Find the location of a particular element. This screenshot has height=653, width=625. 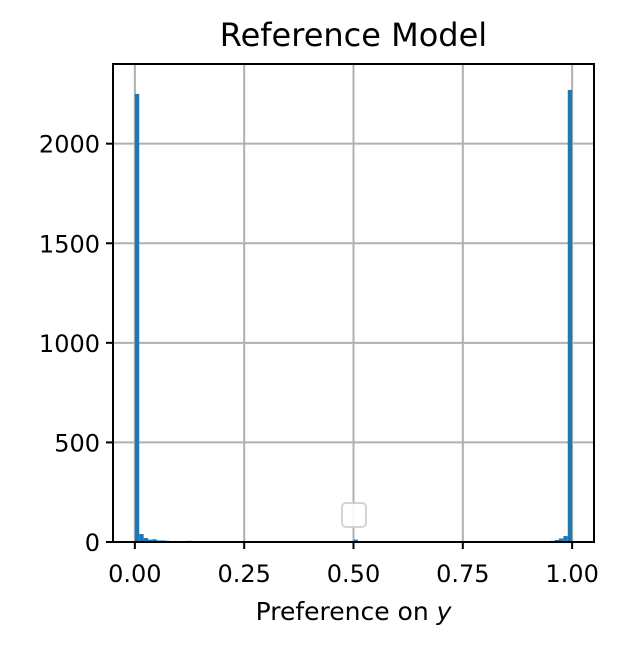

x-axis-label-variable: y is located at coordinates (444, 611).